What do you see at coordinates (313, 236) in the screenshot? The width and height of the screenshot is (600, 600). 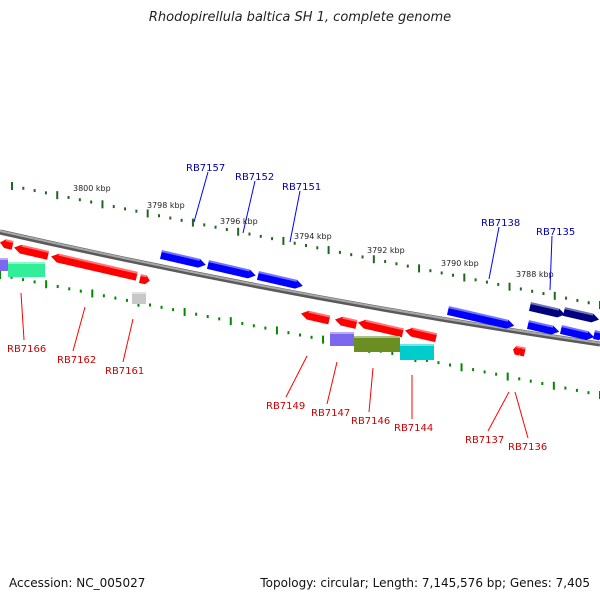 I see `scale-label: 3794 kbp` at bounding box center [313, 236].